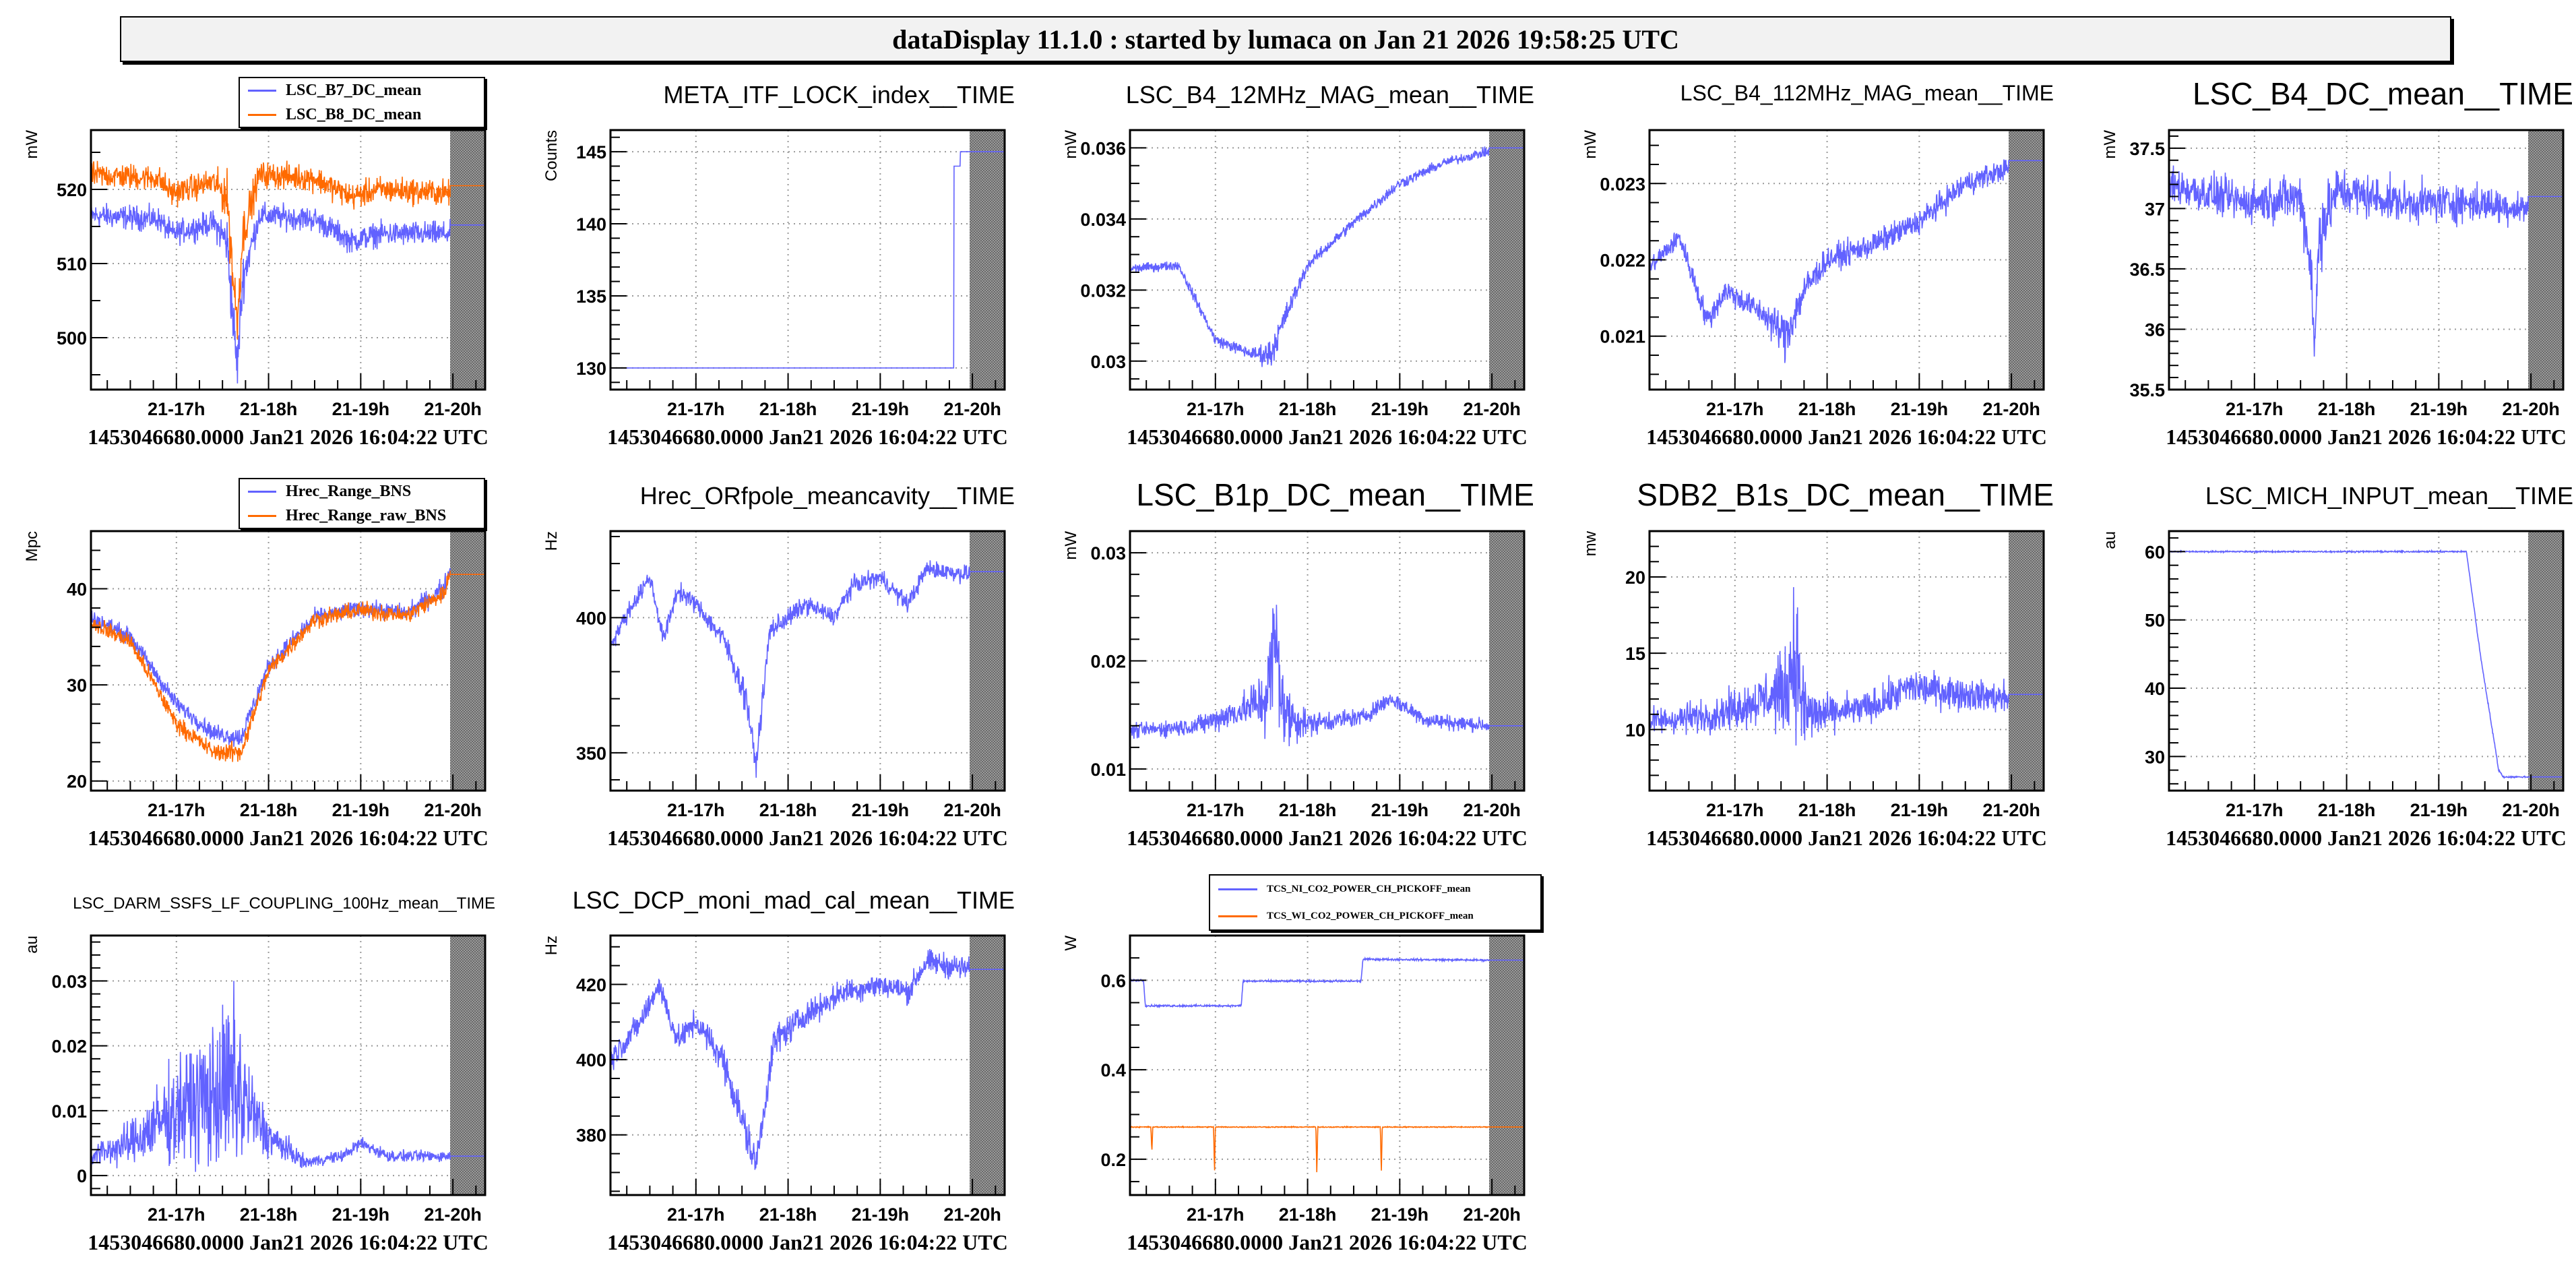 The width and height of the screenshot is (2576, 1284). I want to click on plot-canvas: 21-17h 21-18h 21-19h 21-20h 0.2 0.4 0.6 W, so click(1312, 1055).